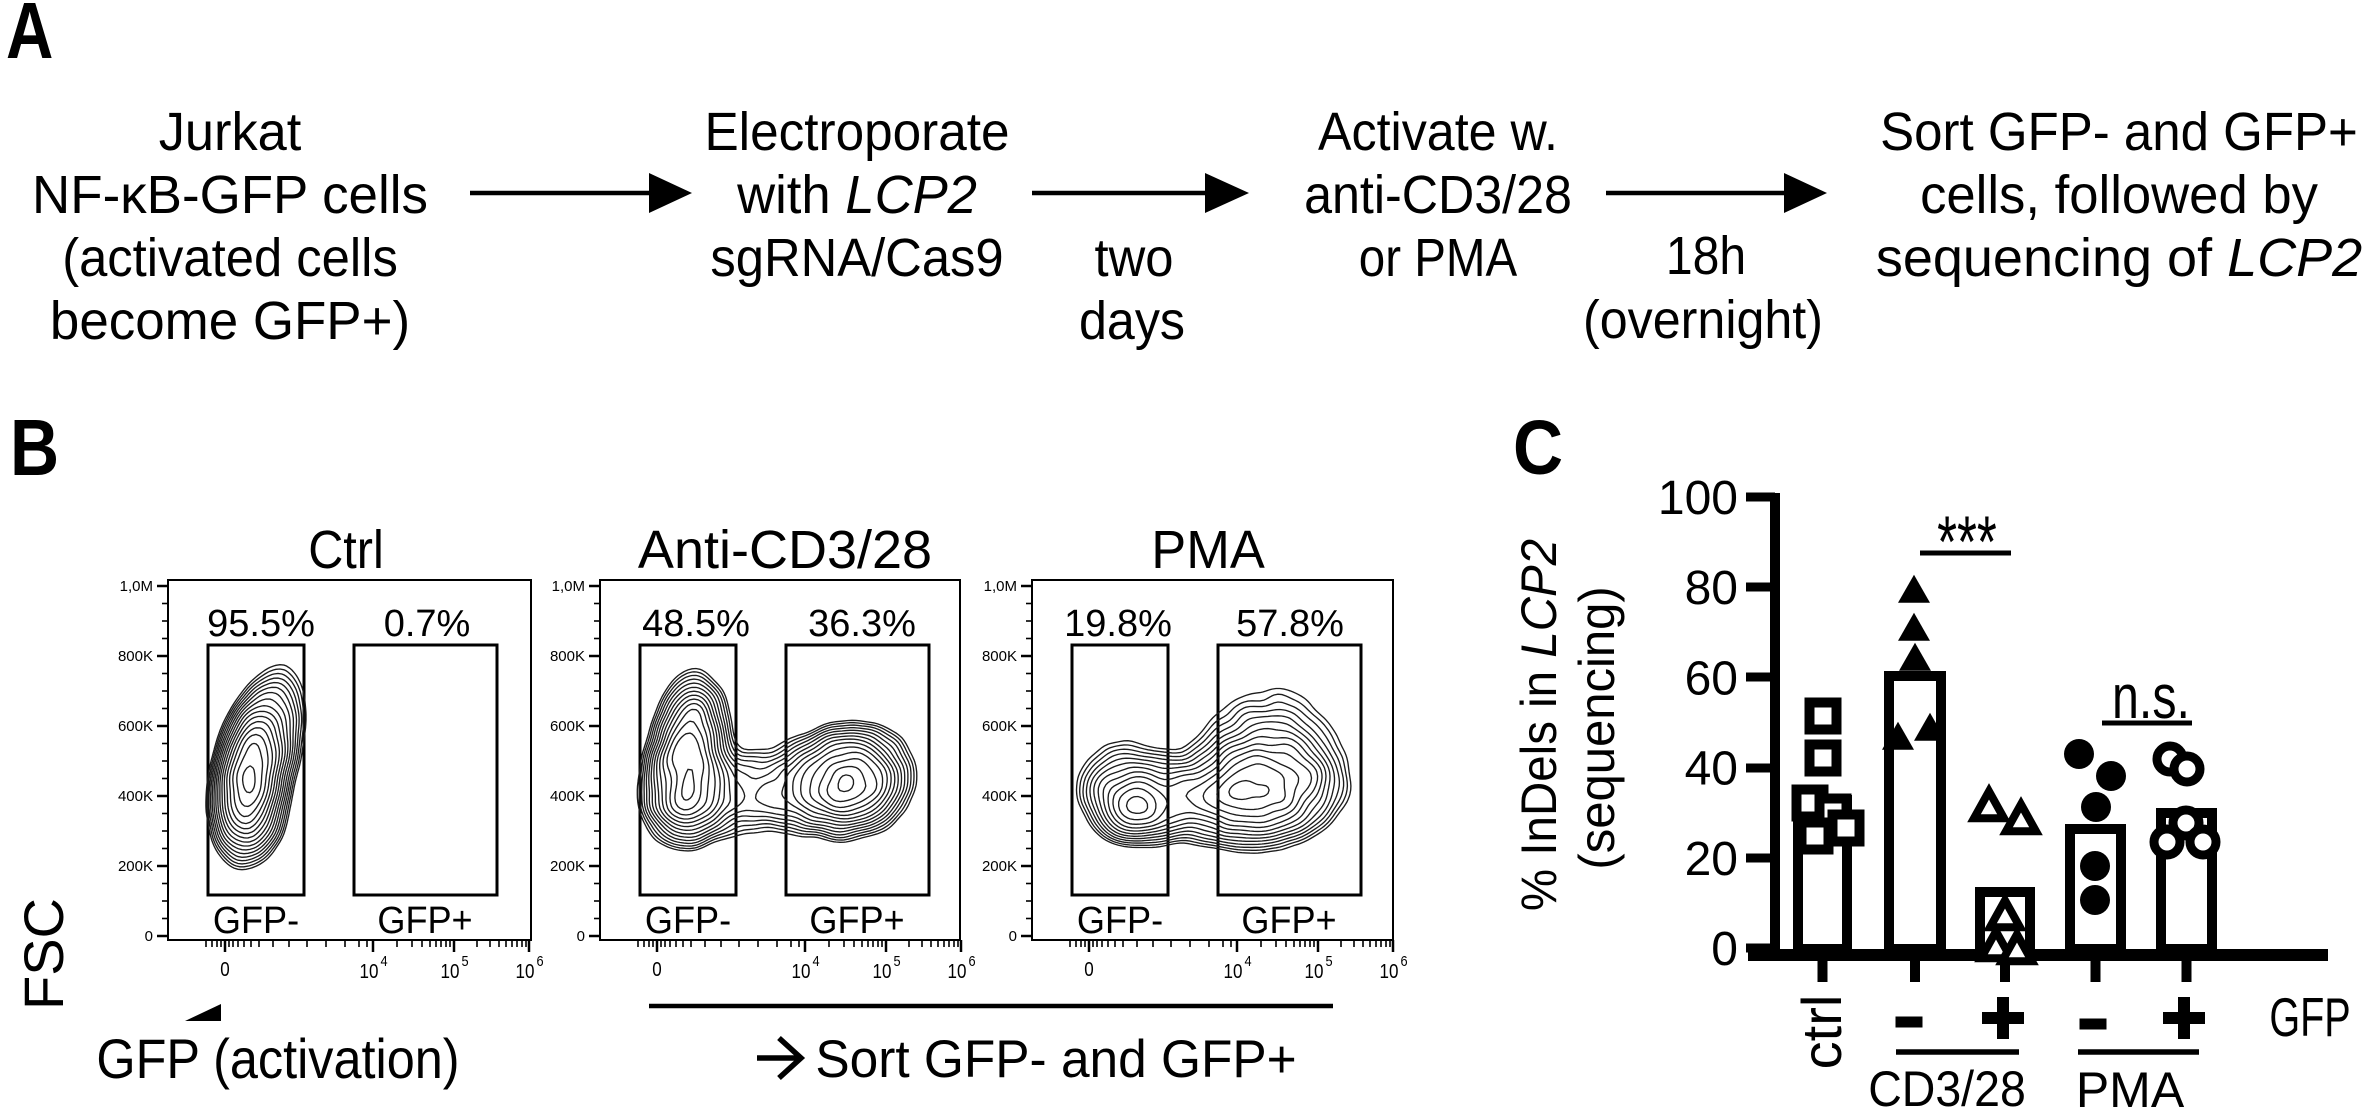 This screenshot has width=2362, height=1116. Describe the element at coordinates (1118, 624) in the screenshot. I see `svg-text: 19.8%` at that location.